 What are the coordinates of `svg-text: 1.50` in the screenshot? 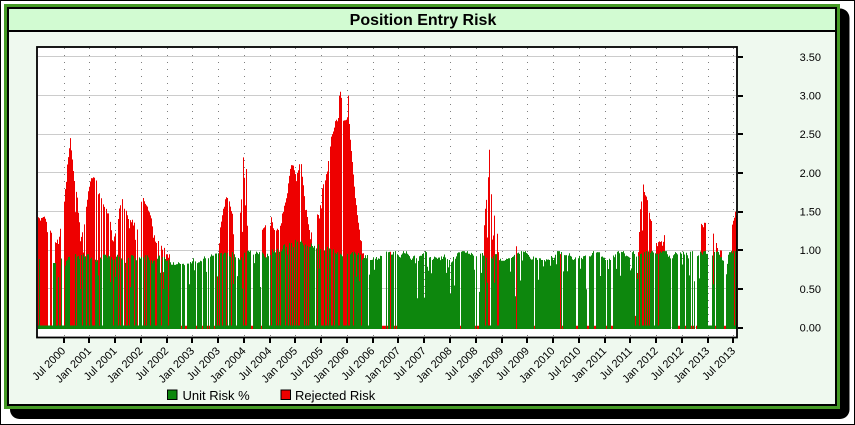 It's located at (810, 213).